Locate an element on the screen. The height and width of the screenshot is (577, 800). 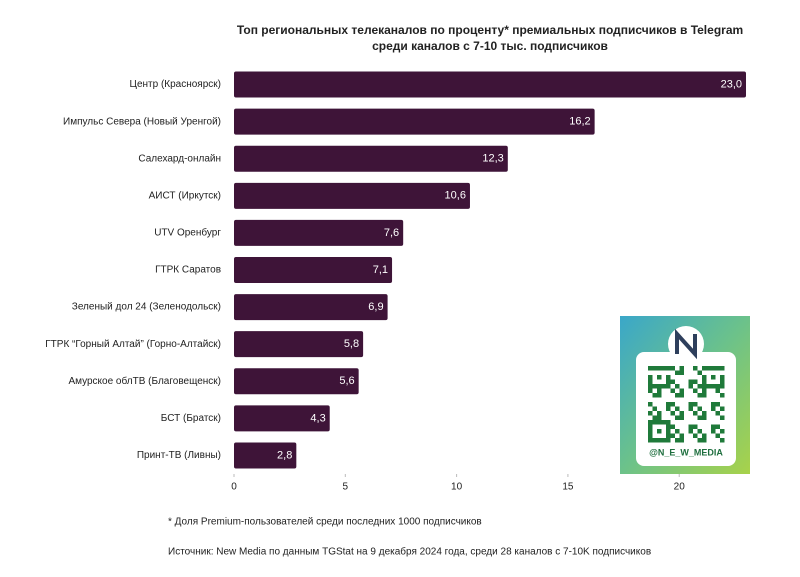
x-tick-label: 10 is located at coordinates (457, 487).